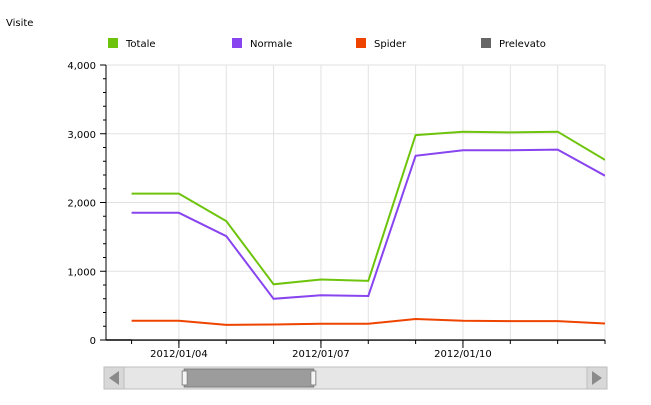 The height and width of the screenshot is (405, 651). I want to click on x-tick-label: 2012/01/10, so click(463, 354).